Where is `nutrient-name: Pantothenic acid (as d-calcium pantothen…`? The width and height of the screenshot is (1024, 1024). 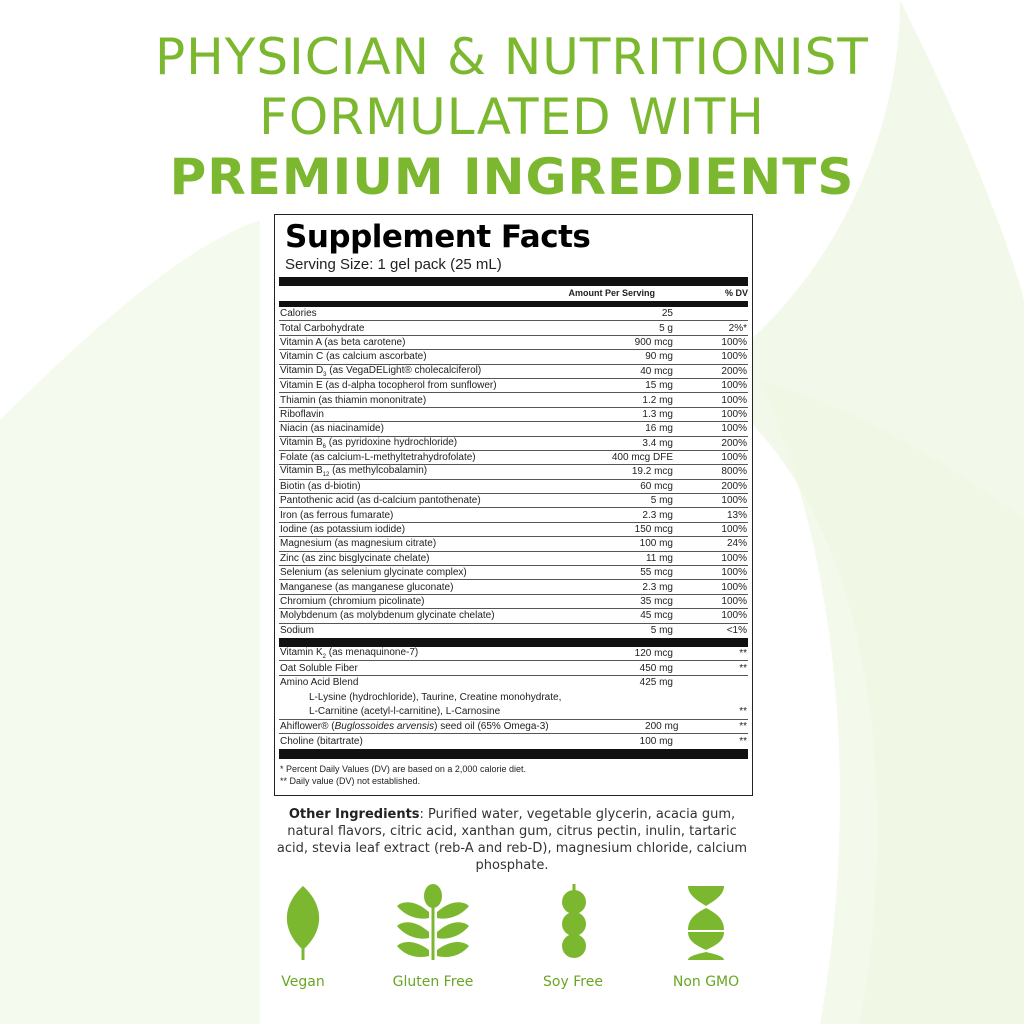
nutrient-name: Pantothenic acid (as d-calcium pantothen… is located at coordinates (406, 500).